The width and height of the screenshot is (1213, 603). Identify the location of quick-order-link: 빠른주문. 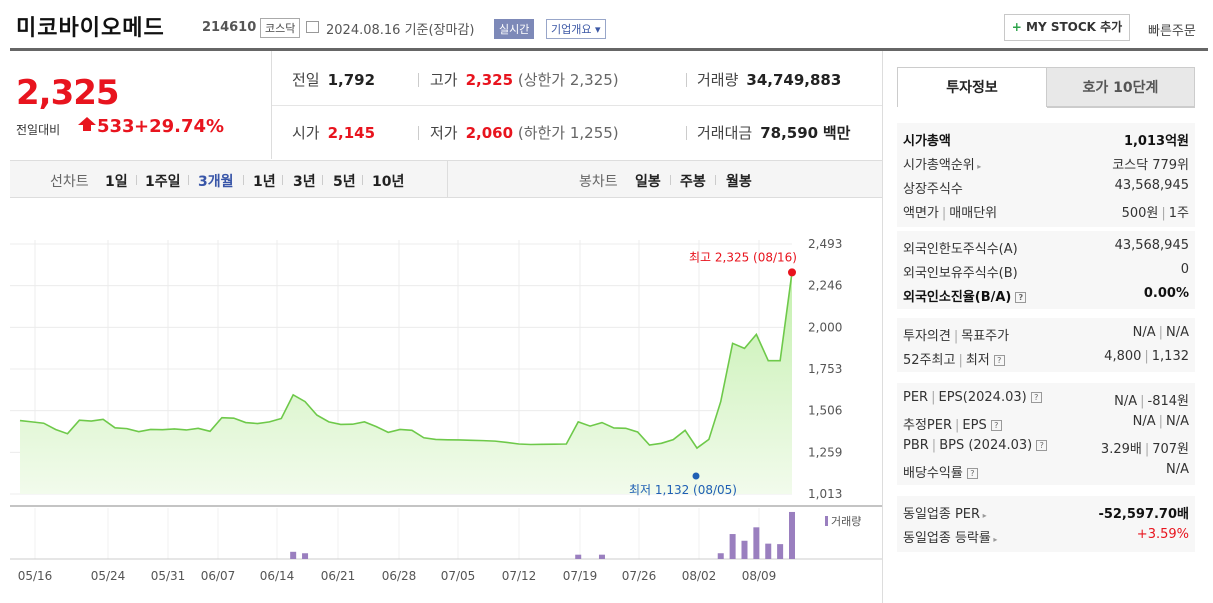
(1172, 31).